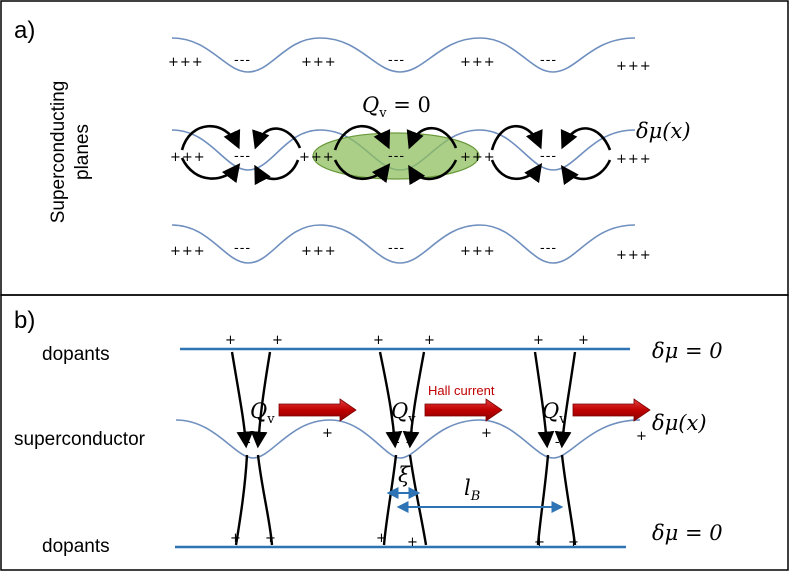 This screenshot has height=571, width=789. What do you see at coordinates (262, 413) in the screenshot?
I see `qv-label-1: Qv` at bounding box center [262, 413].